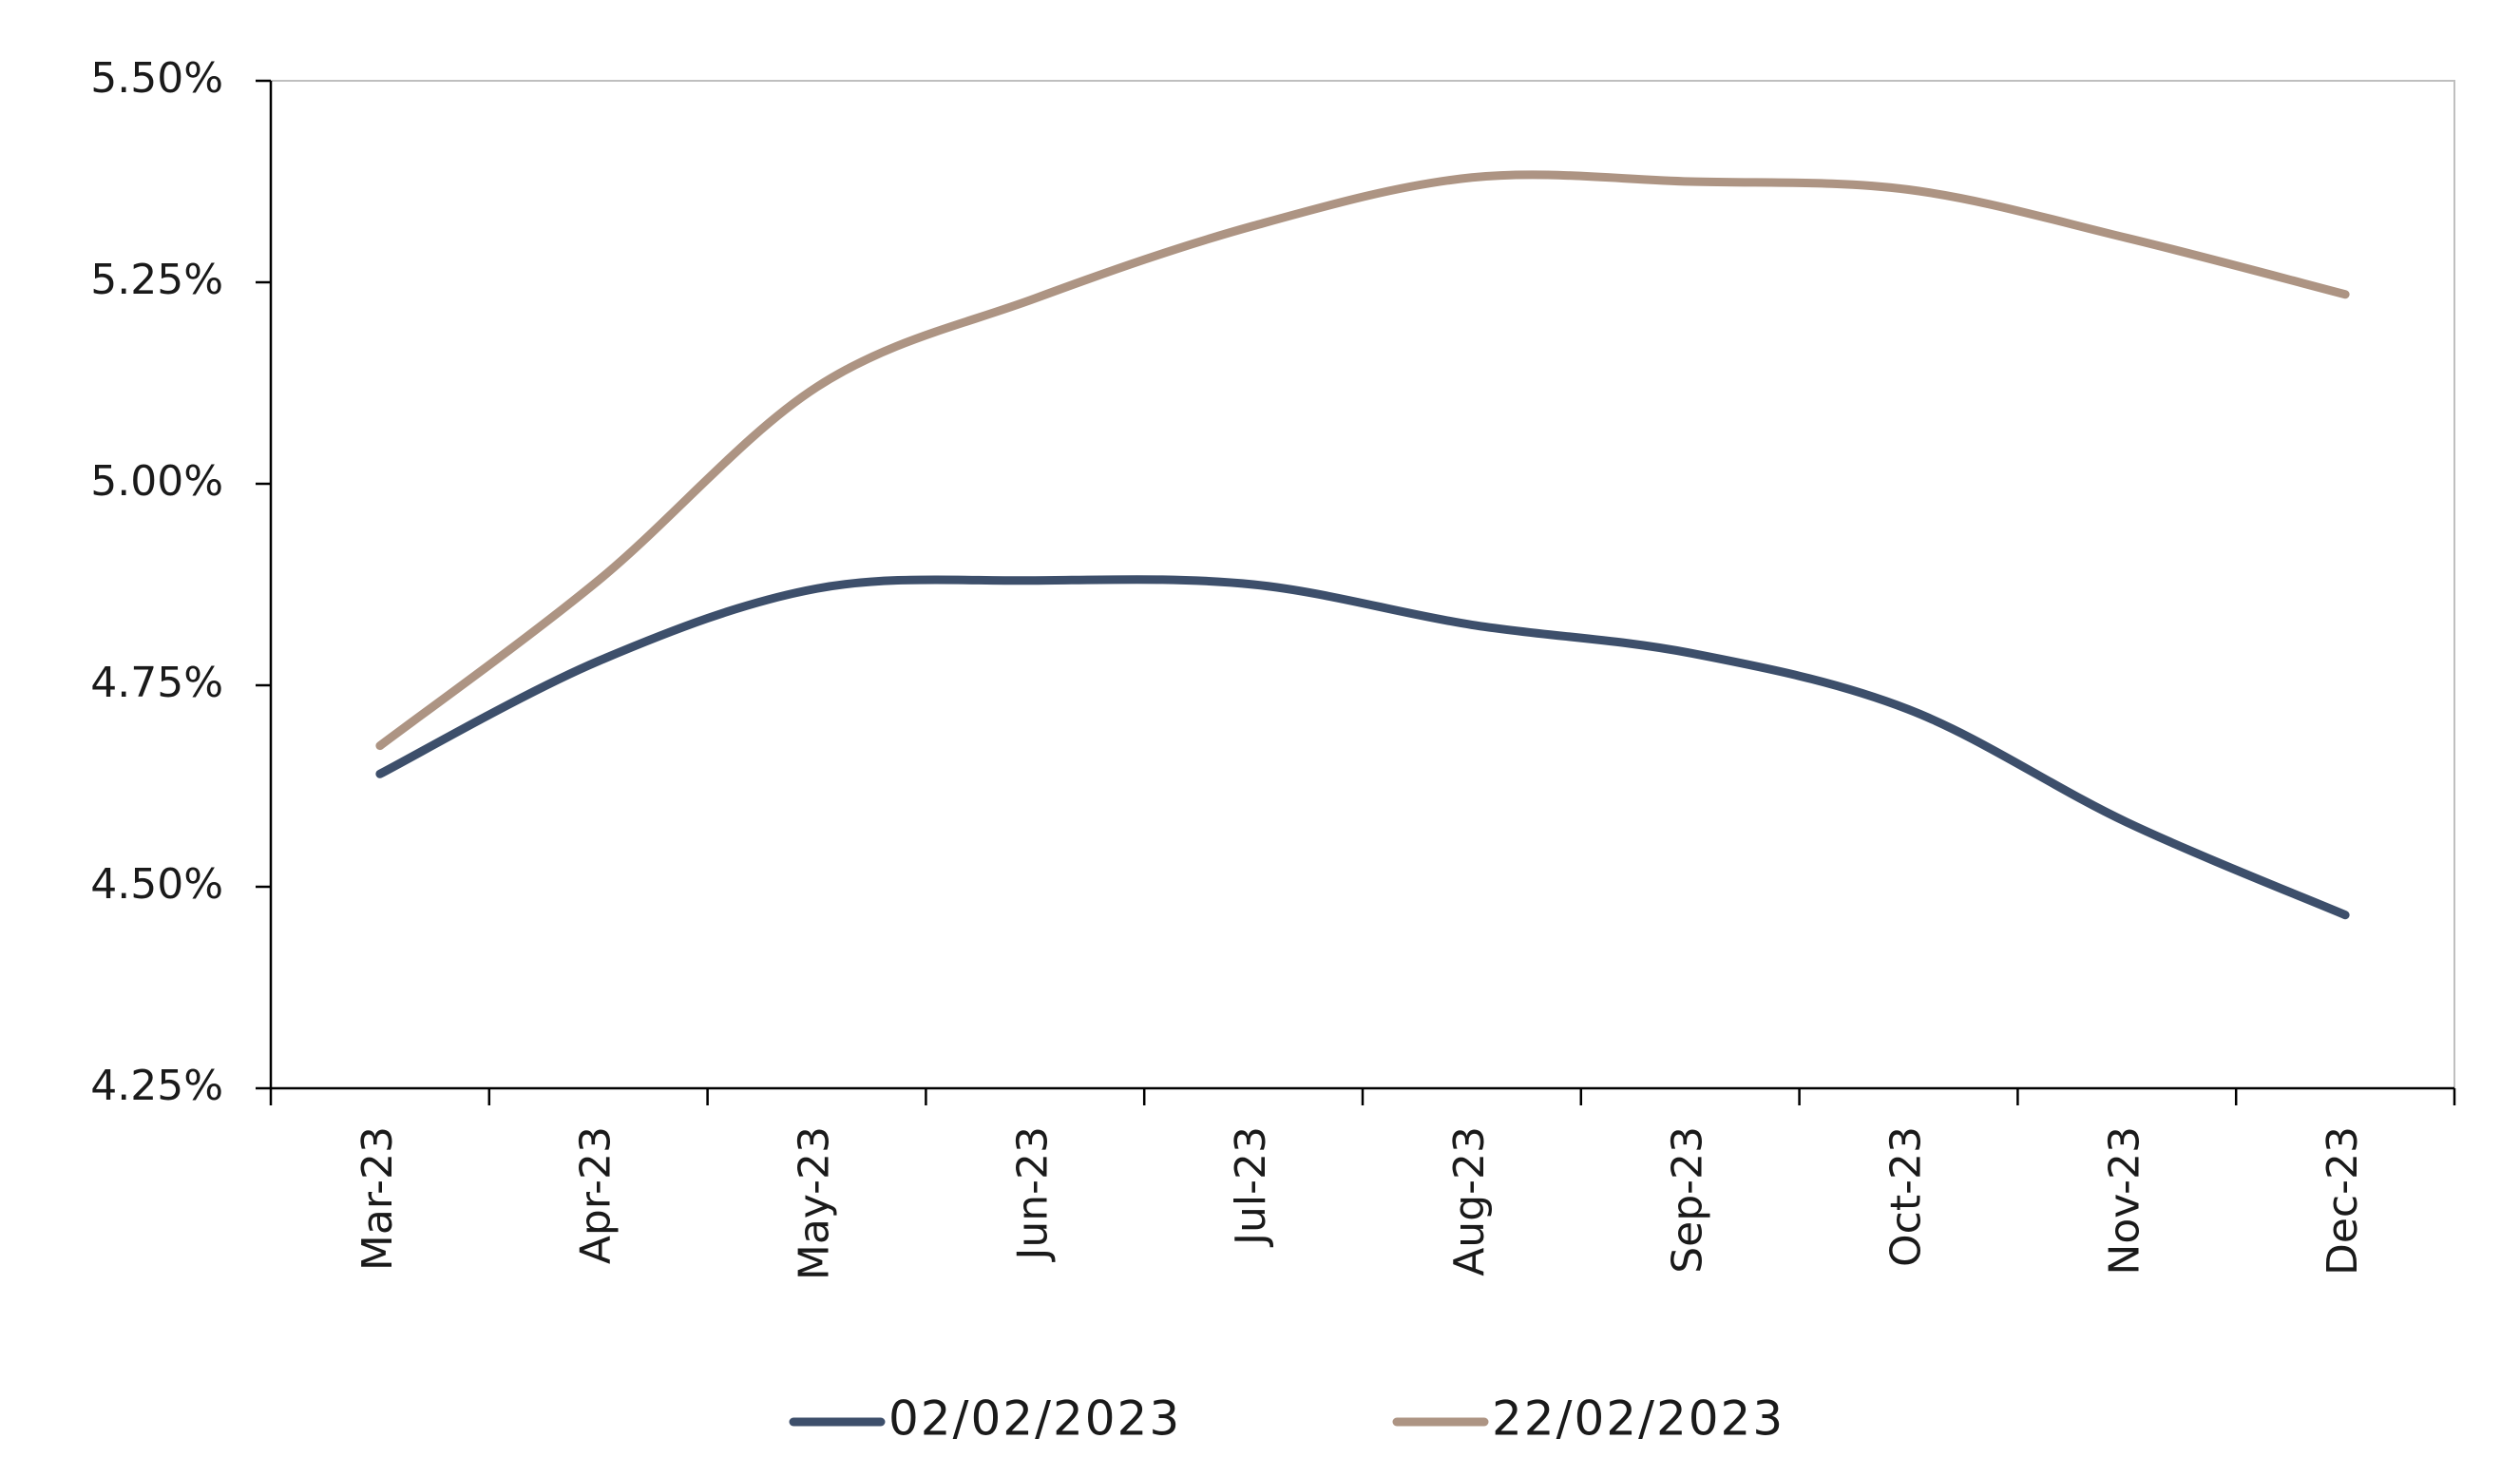 Image resolution: width=2520 pixels, height=1458 pixels. What do you see at coordinates (1906, 1196) in the screenshot?
I see `x-tick-label: Oct-23` at bounding box center [1906, 1196].